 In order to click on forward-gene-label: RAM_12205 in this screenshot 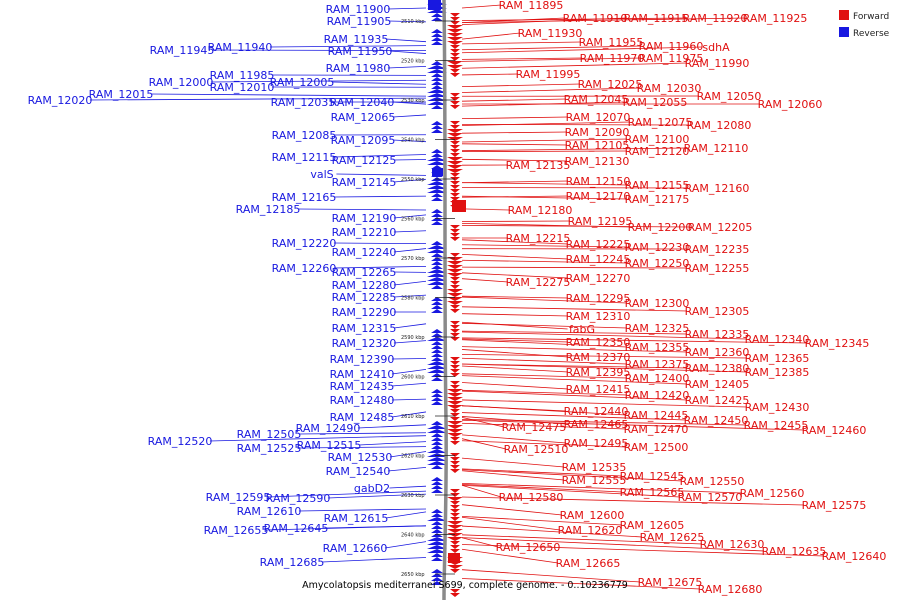, I will do `click(720, 227)`.